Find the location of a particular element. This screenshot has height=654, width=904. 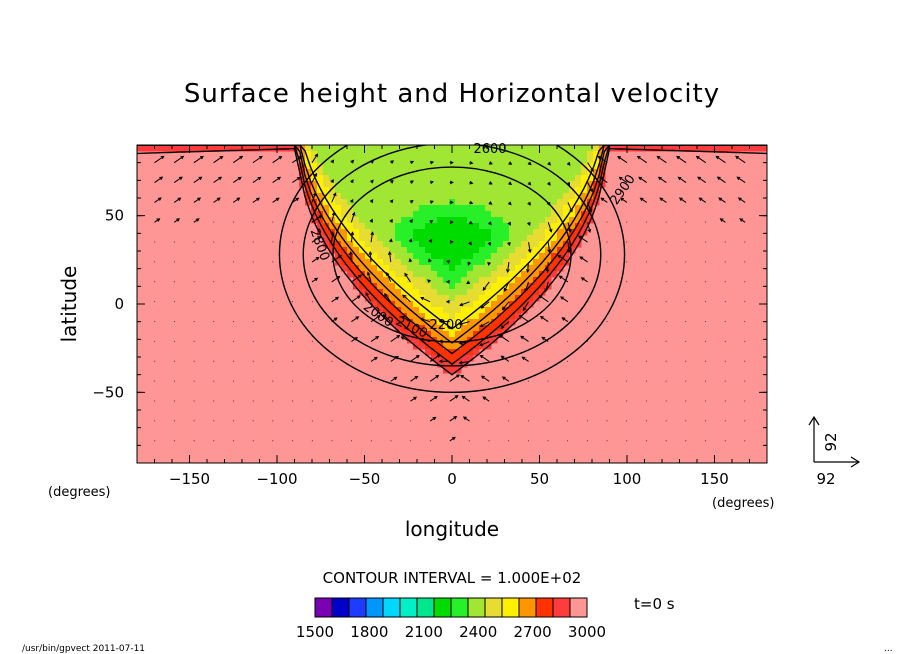

colorbar-swatch is located at coordinates (323, 607).